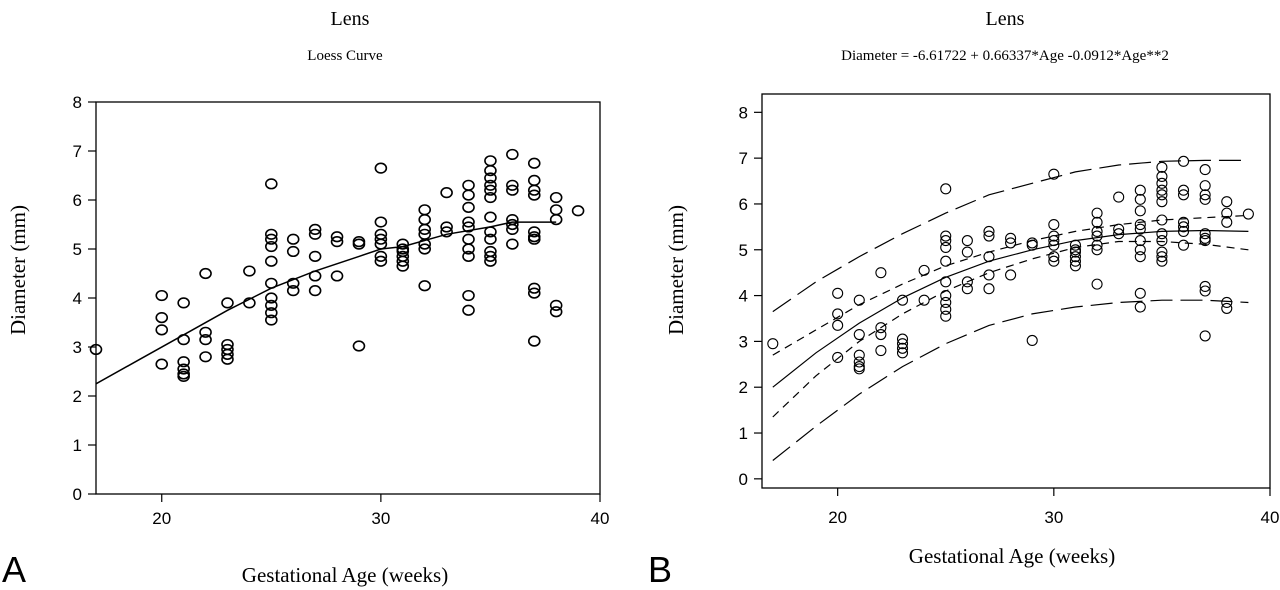 The width and height of the screenshot is (1280, 590). Describe the element at coordinates (1010, 380) in the screenshot. I see `chart-b-curve-longdash` at that location.